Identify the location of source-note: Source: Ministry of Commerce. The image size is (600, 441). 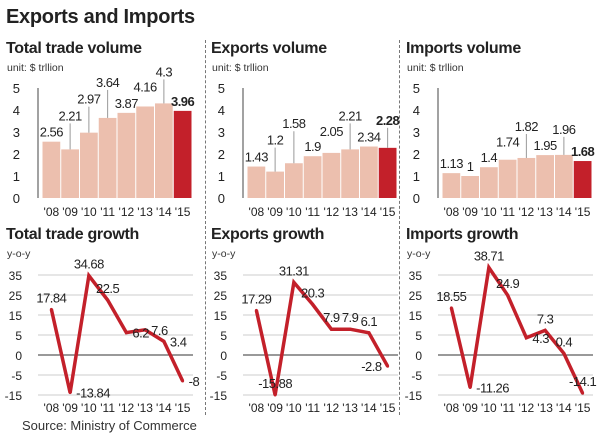
(109, 425).